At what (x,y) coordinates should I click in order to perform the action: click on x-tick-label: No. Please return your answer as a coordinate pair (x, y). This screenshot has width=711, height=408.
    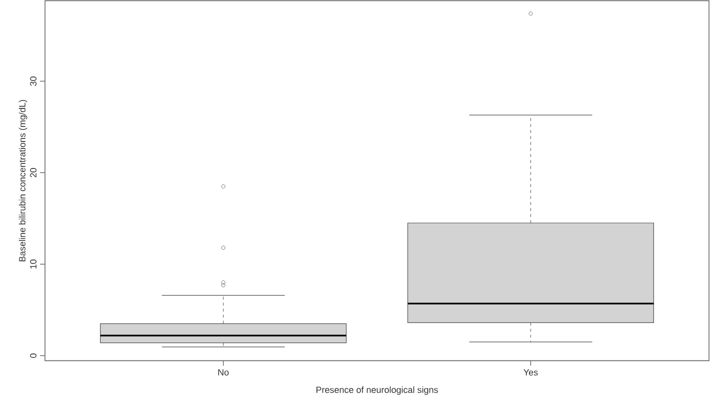
    Looking at the image, I should click on (223, 372).